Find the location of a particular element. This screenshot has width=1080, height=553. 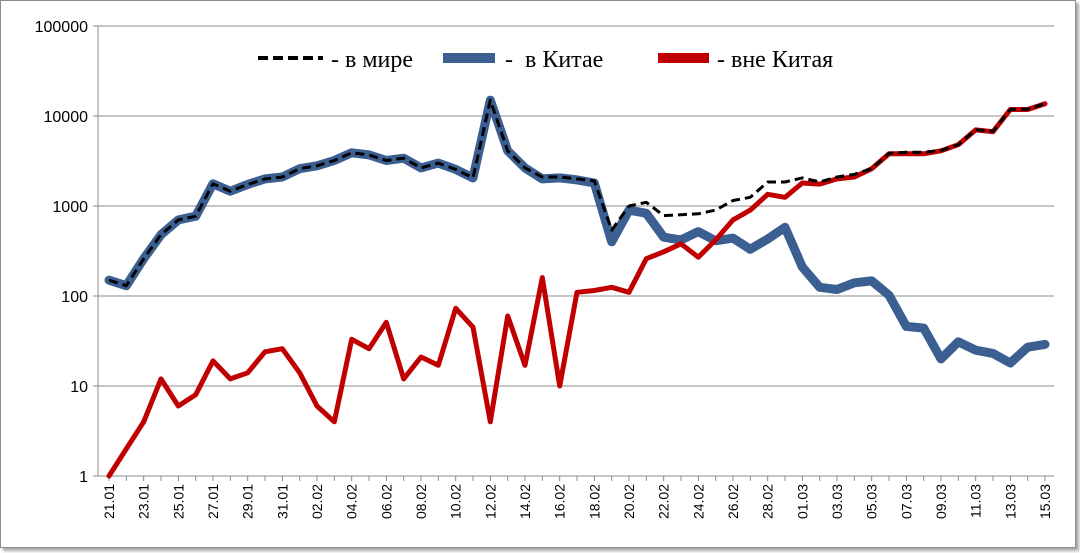

y-tick-label: 1 is located at coordinates (83, 477).